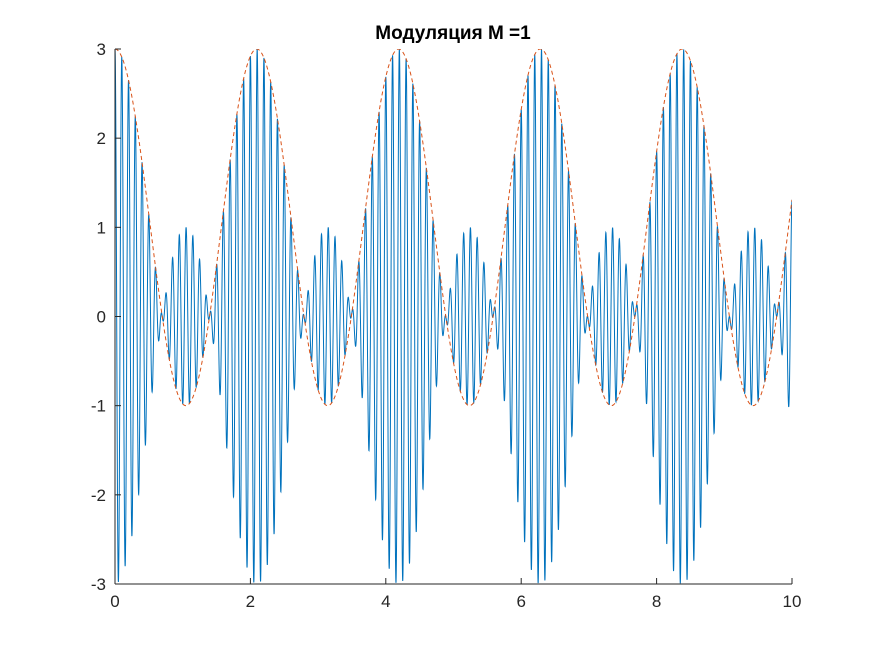 This screenshot has height=656, width=875. What do you see at coordinates (101, 49) in the screenshot?
I see `y-tick-label: 3` at bounding box center [101, 49].